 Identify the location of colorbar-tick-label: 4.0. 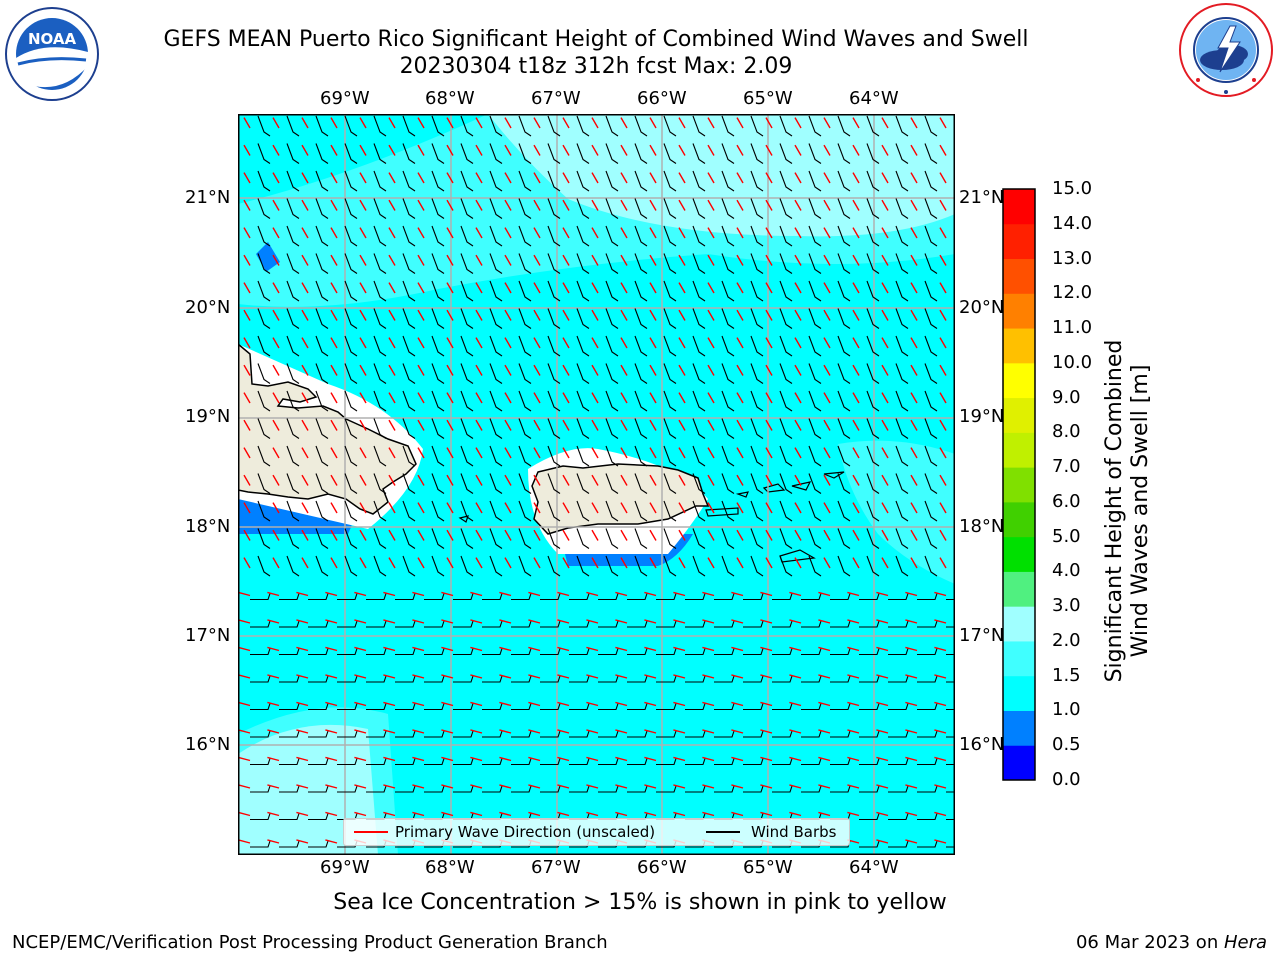
(1066, 571).